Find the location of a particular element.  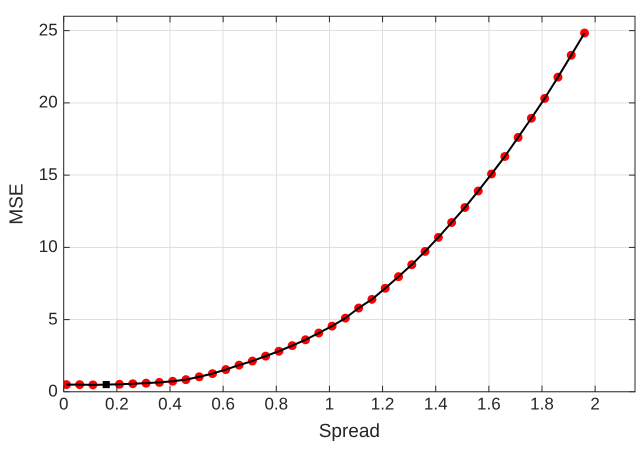

y-tick-label: 15 is located at coordinates (48, 174).